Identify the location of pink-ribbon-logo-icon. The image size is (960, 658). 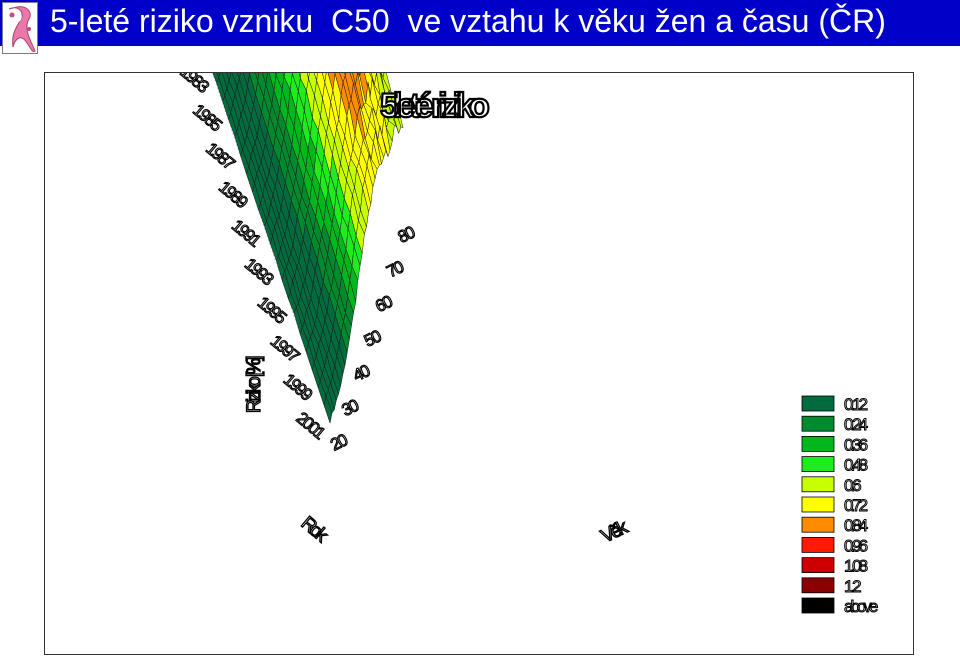
(20, 28).